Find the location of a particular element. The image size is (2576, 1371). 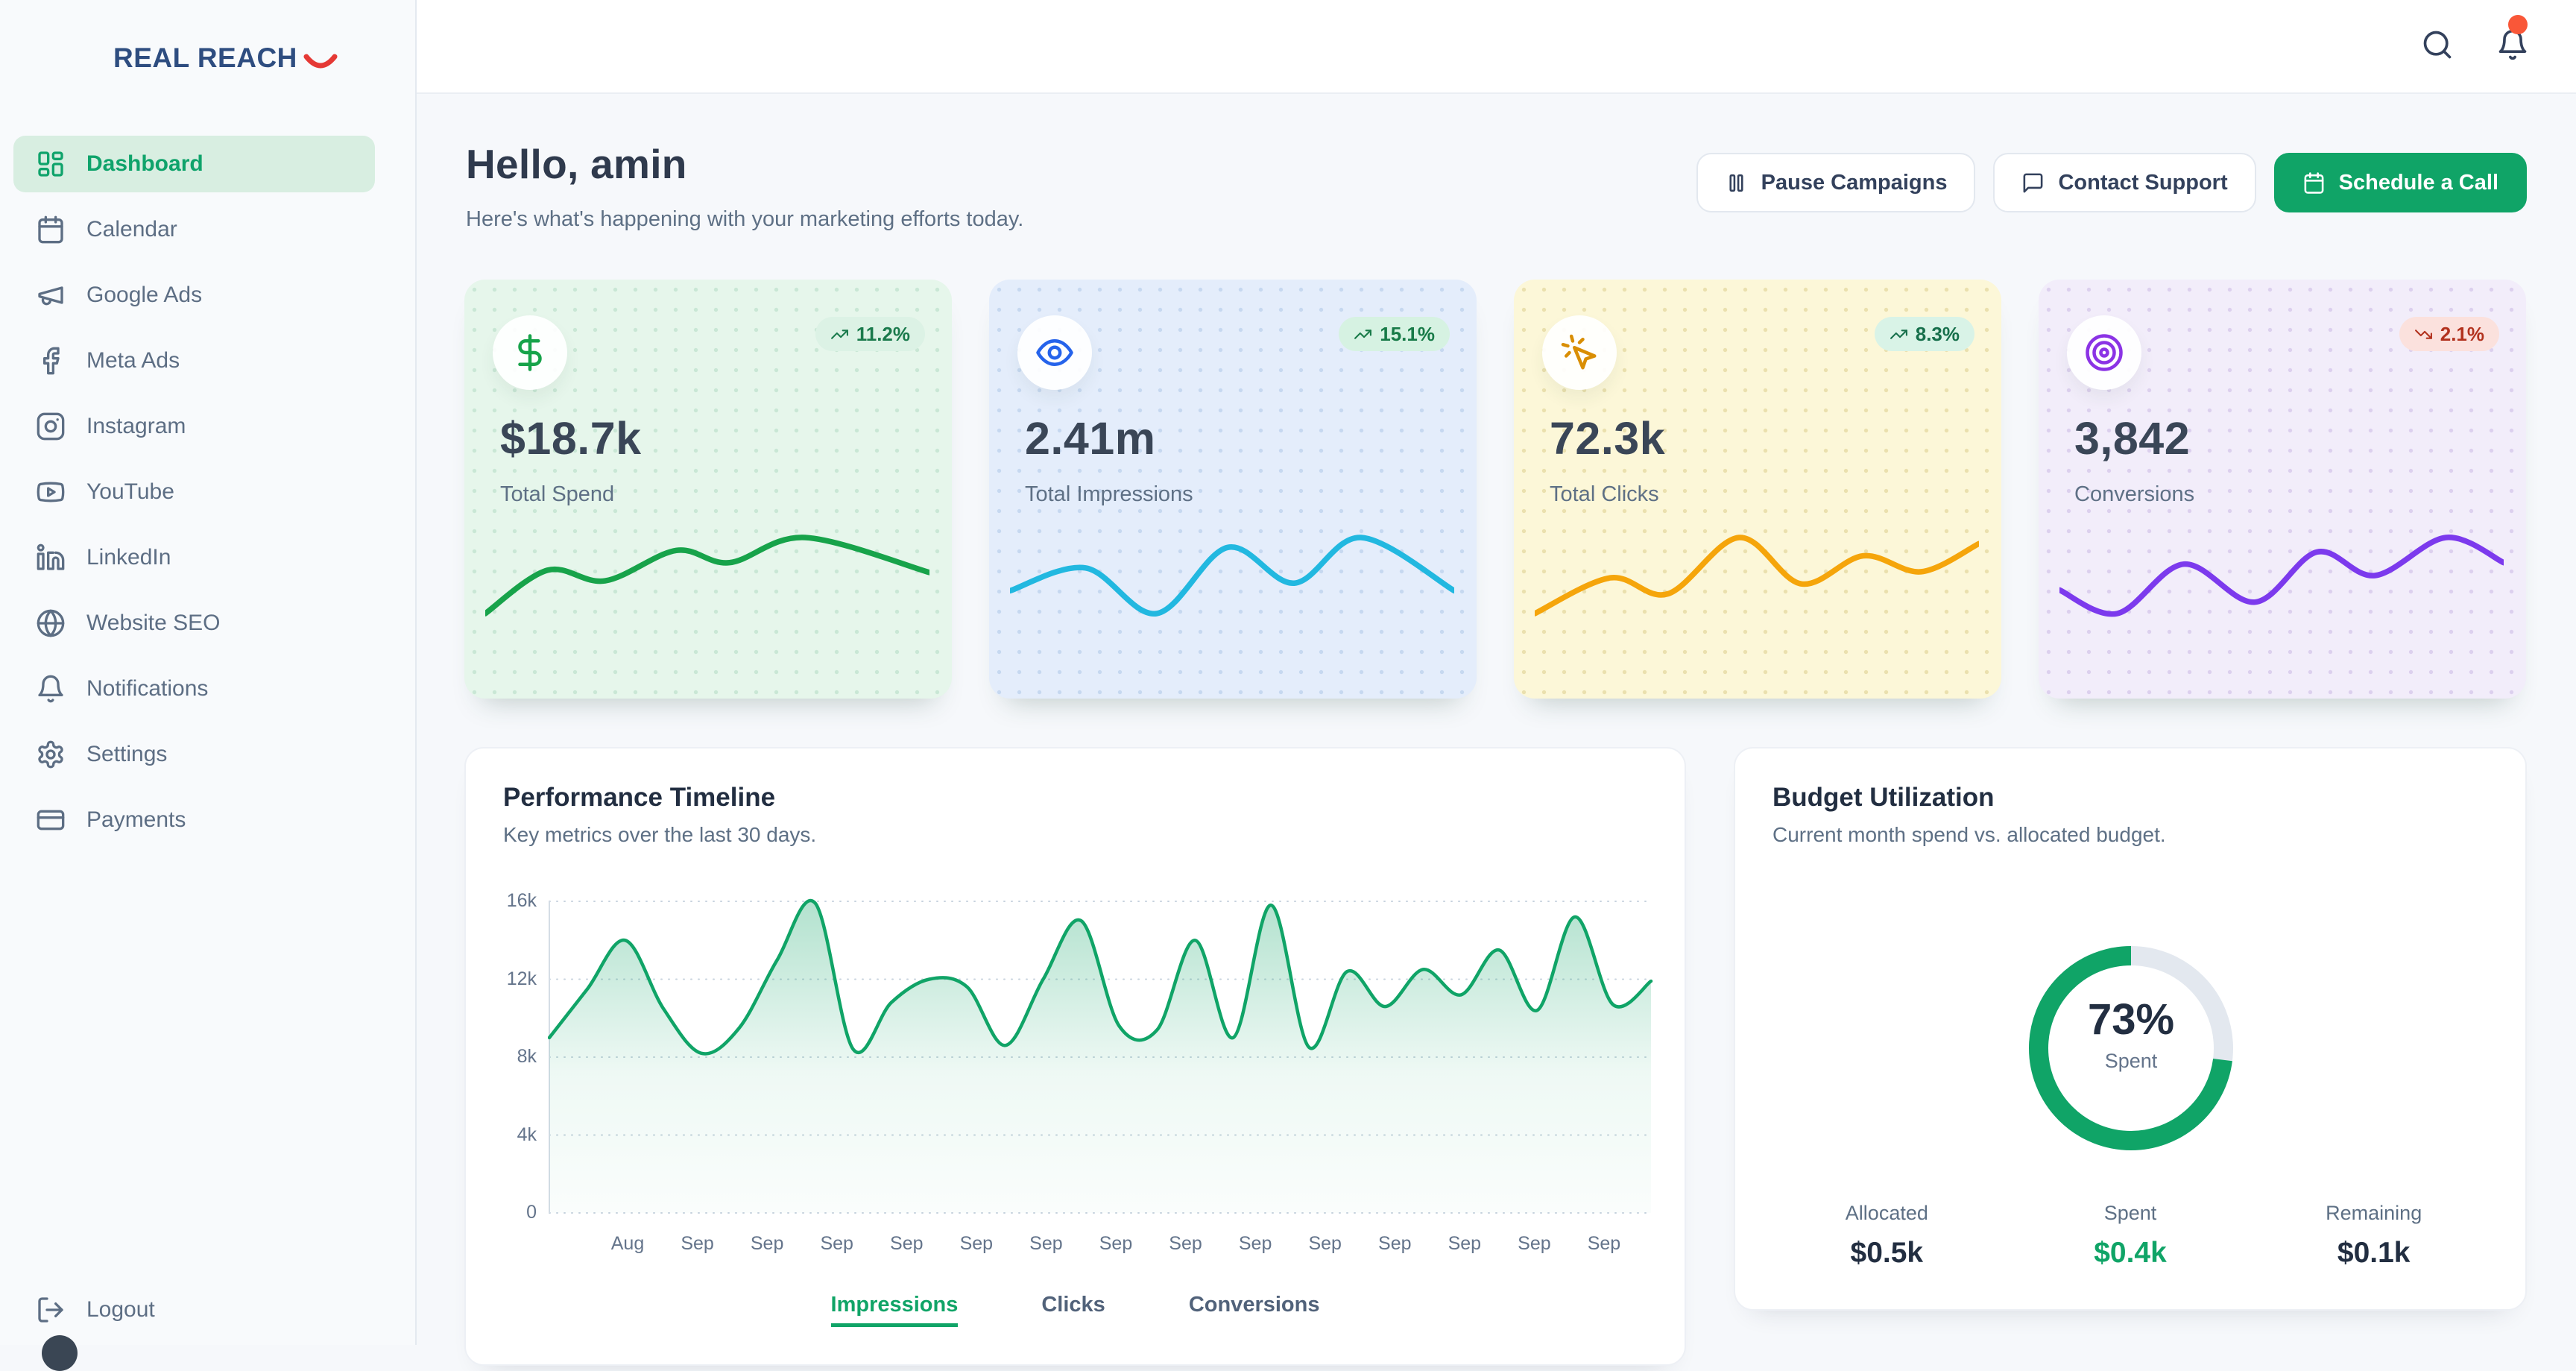

linkedin-icon is located at coordinates (51, 558).